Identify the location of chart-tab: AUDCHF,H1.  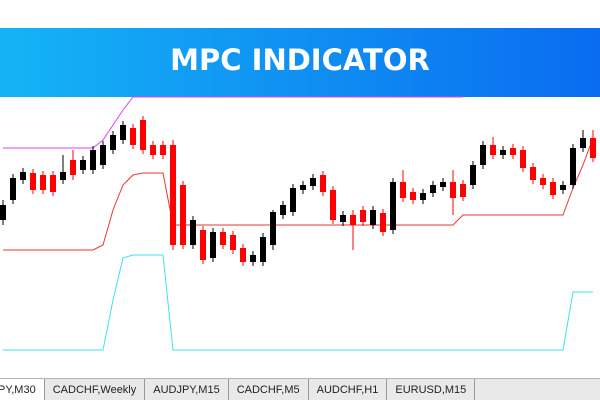
(348, 389).